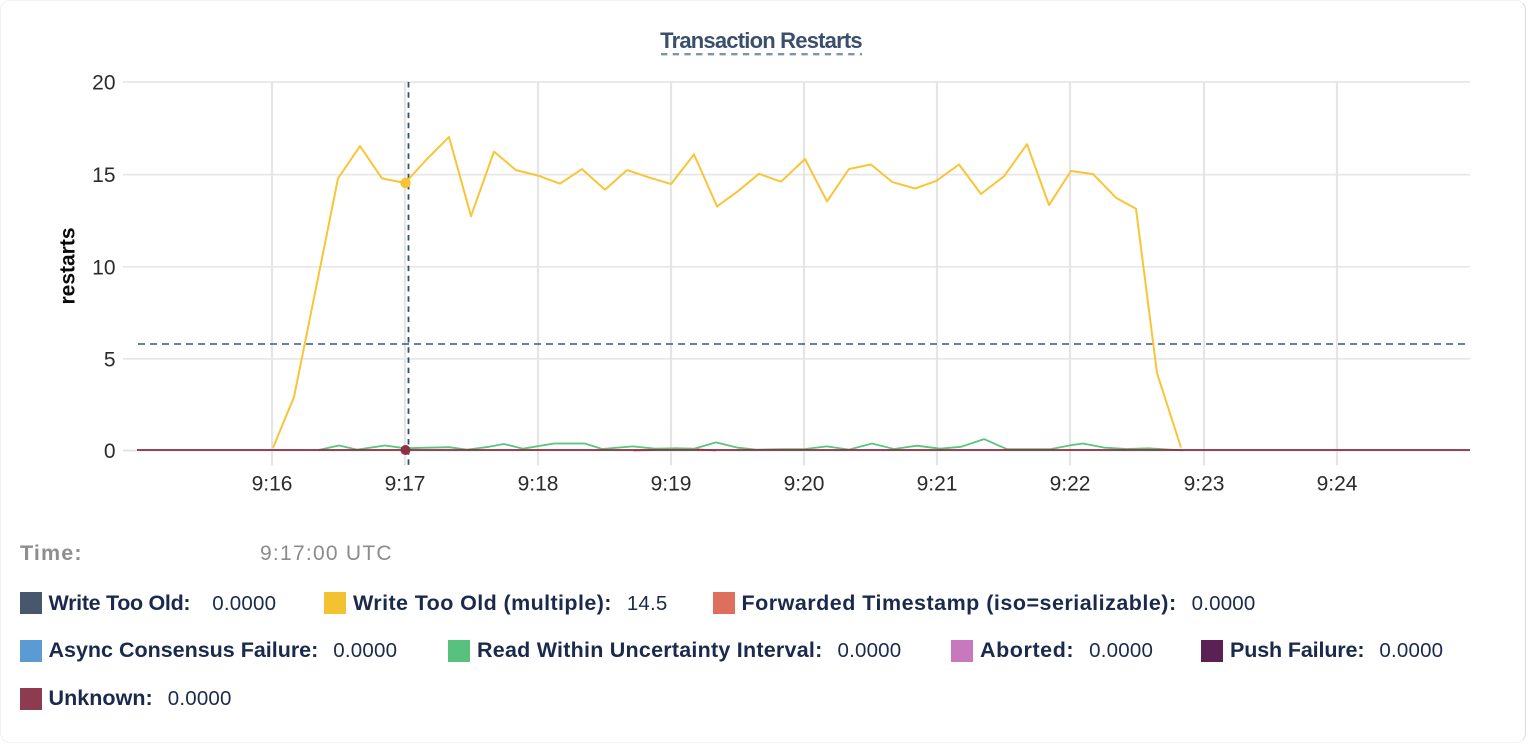 This screenshot has width=1528, height=744. Describe the element at coordinates (1204, 483) in the screenshot. I see `svg-text: 9:23` at that location.